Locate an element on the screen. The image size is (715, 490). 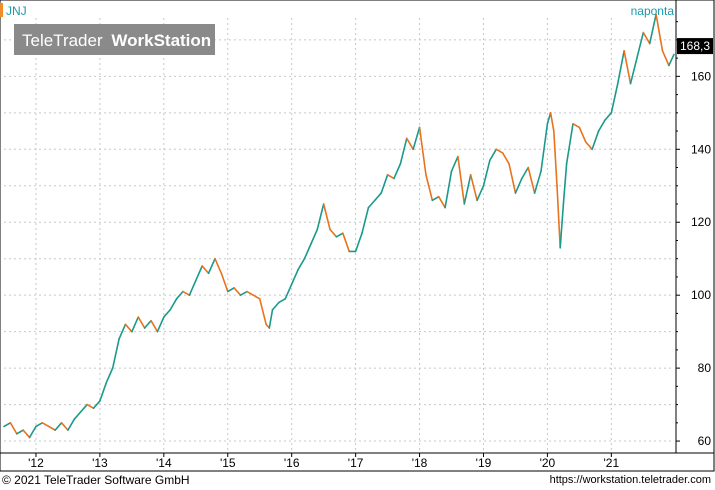
x-tick-label: '17 is located at coordinates (356, 463).